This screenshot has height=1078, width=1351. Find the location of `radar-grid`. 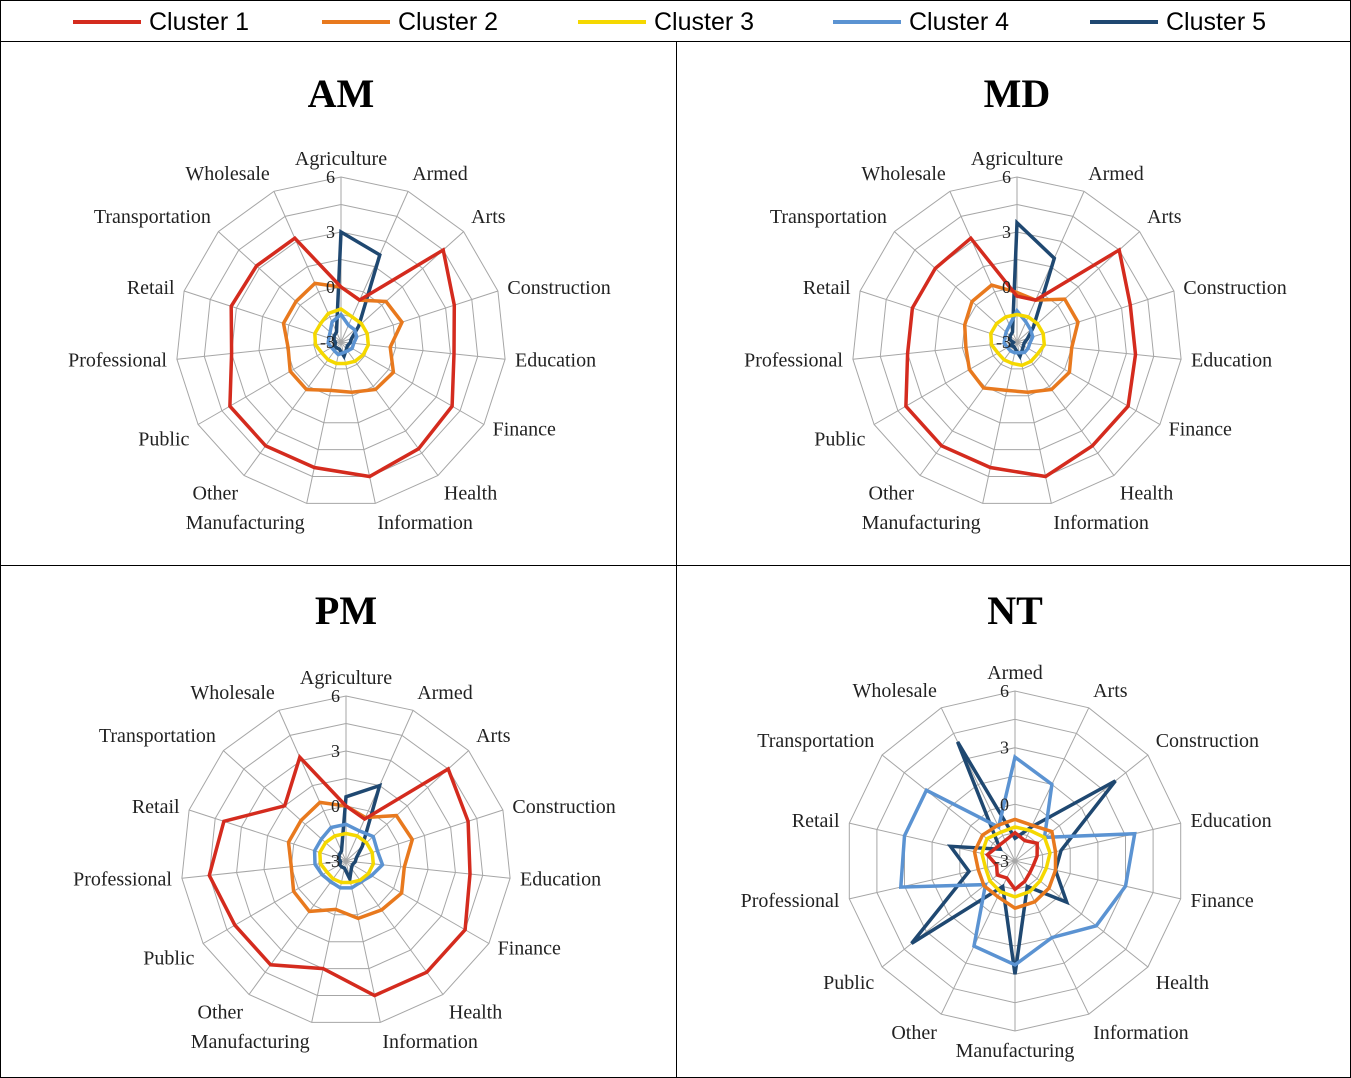

radar-grid is located at coordinates (346, 859).